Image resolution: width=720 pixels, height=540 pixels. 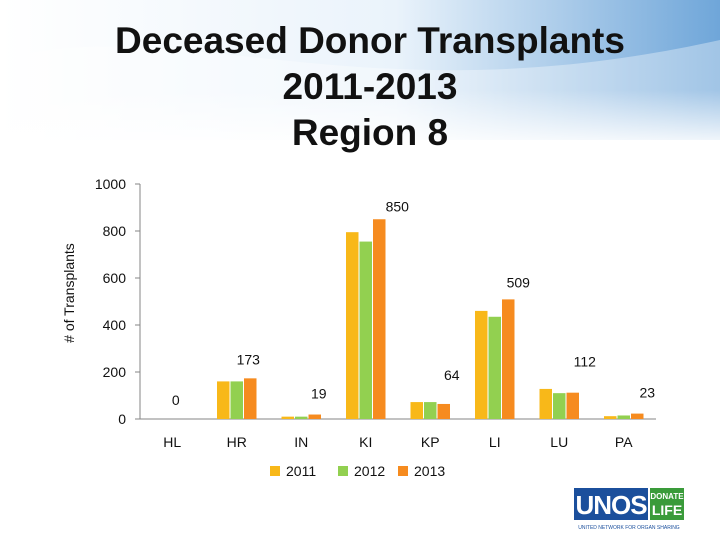 I want to click on x-tick-label-IN: IN, so click(x=301, y=442).